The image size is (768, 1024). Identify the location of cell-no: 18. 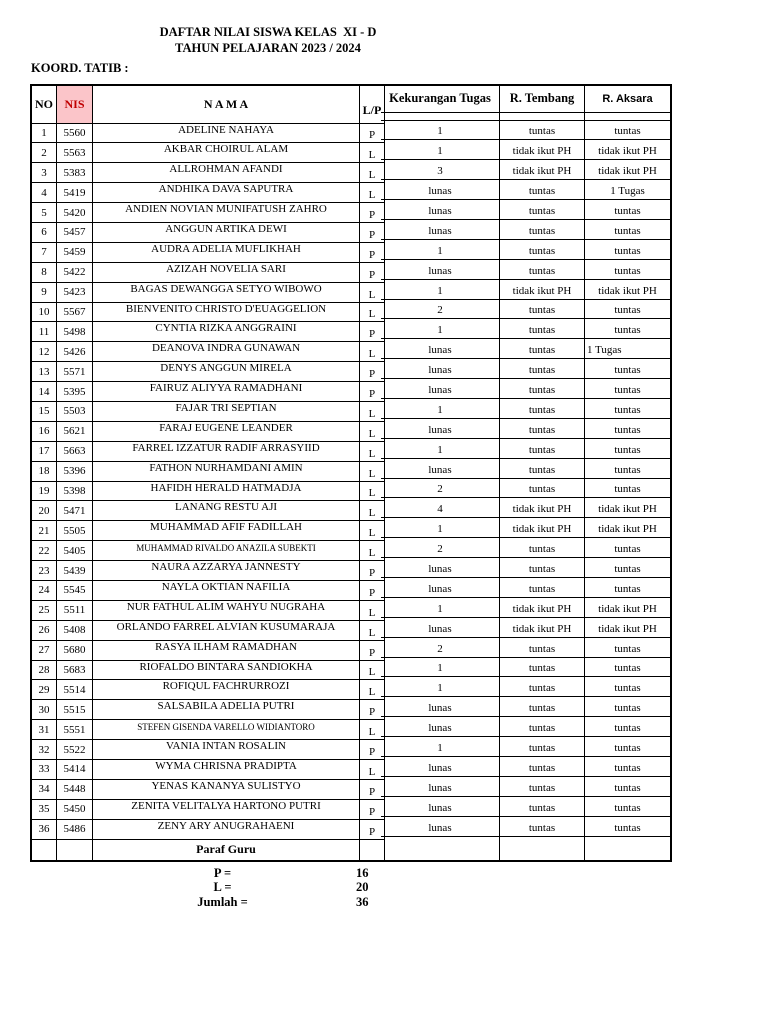
(43, 471).